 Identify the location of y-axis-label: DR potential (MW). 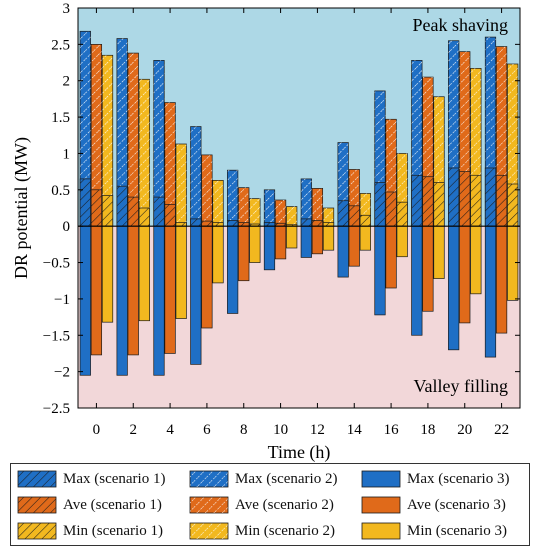
(21, 208).